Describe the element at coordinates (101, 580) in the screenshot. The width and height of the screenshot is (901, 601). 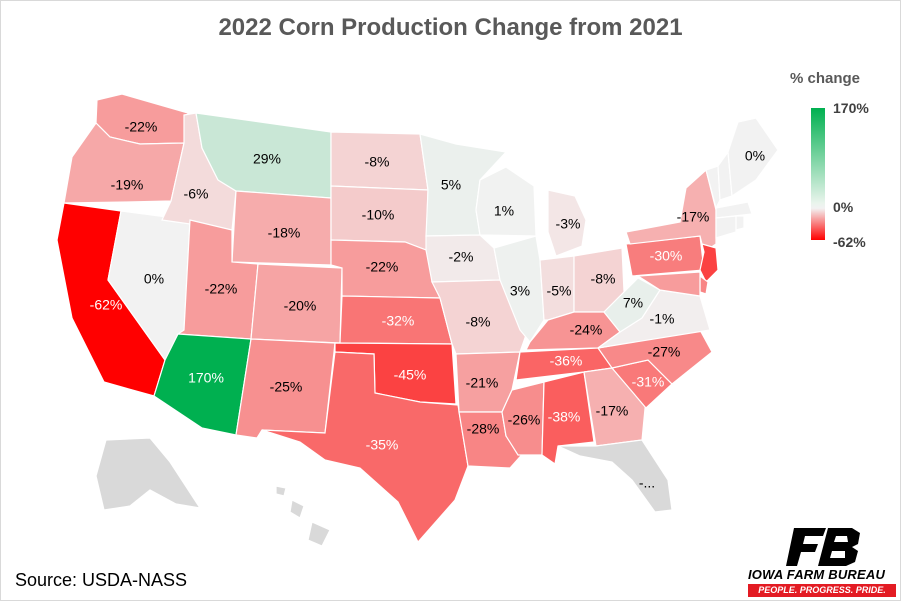
I see `source-note: Source: USDA-NASS` at that location.